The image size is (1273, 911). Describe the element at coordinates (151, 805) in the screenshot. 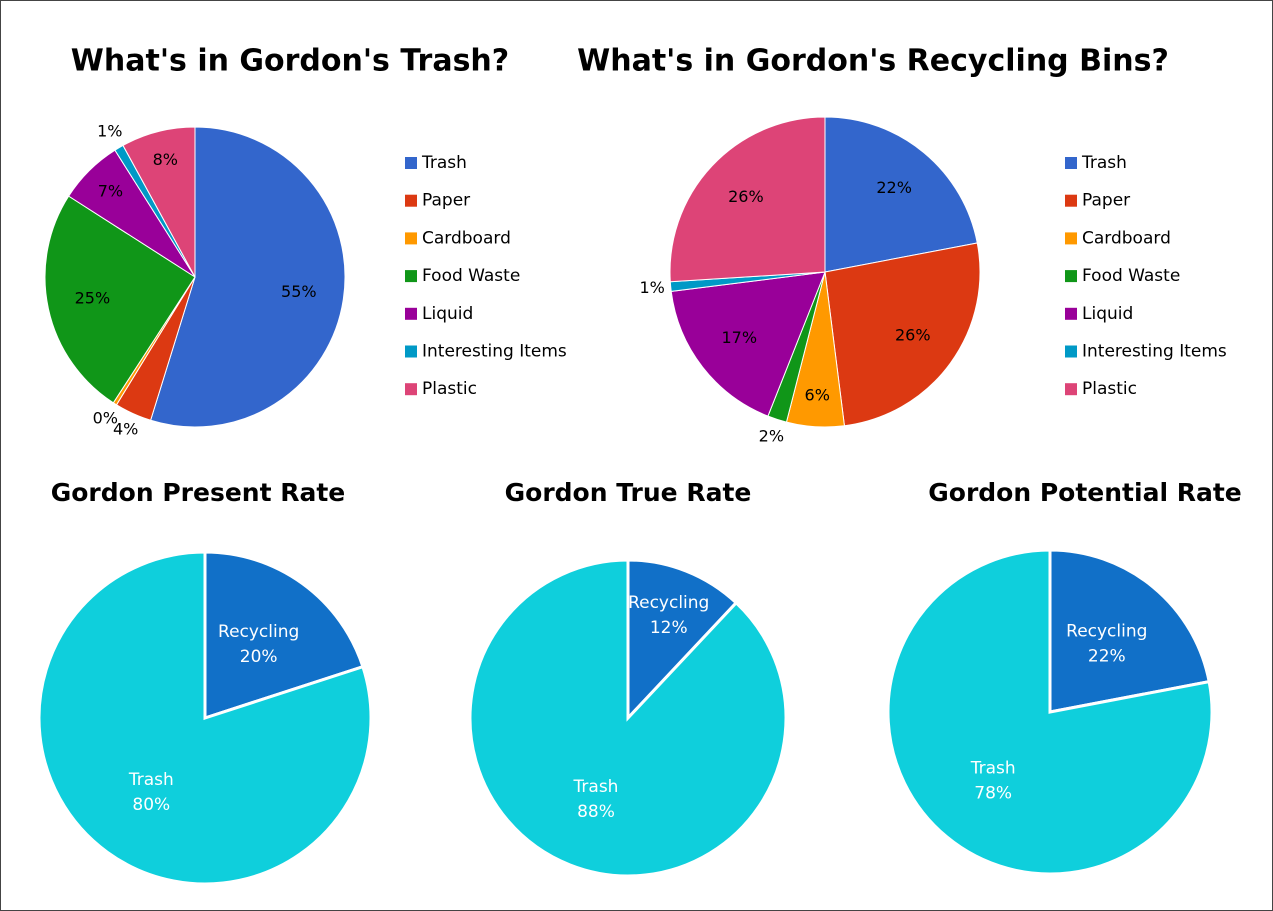

I see `slice-label: 80%` at that location.